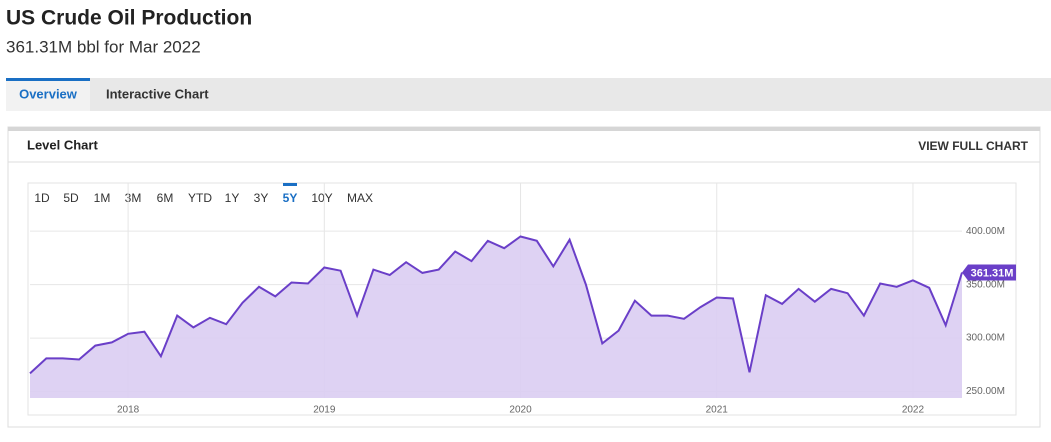 This screenshot has width=1051, height=442. Describe the element at coordinates (973, 146) in the screenshot. I see `view-full-chart: VIEW FULL CHART` at that location.